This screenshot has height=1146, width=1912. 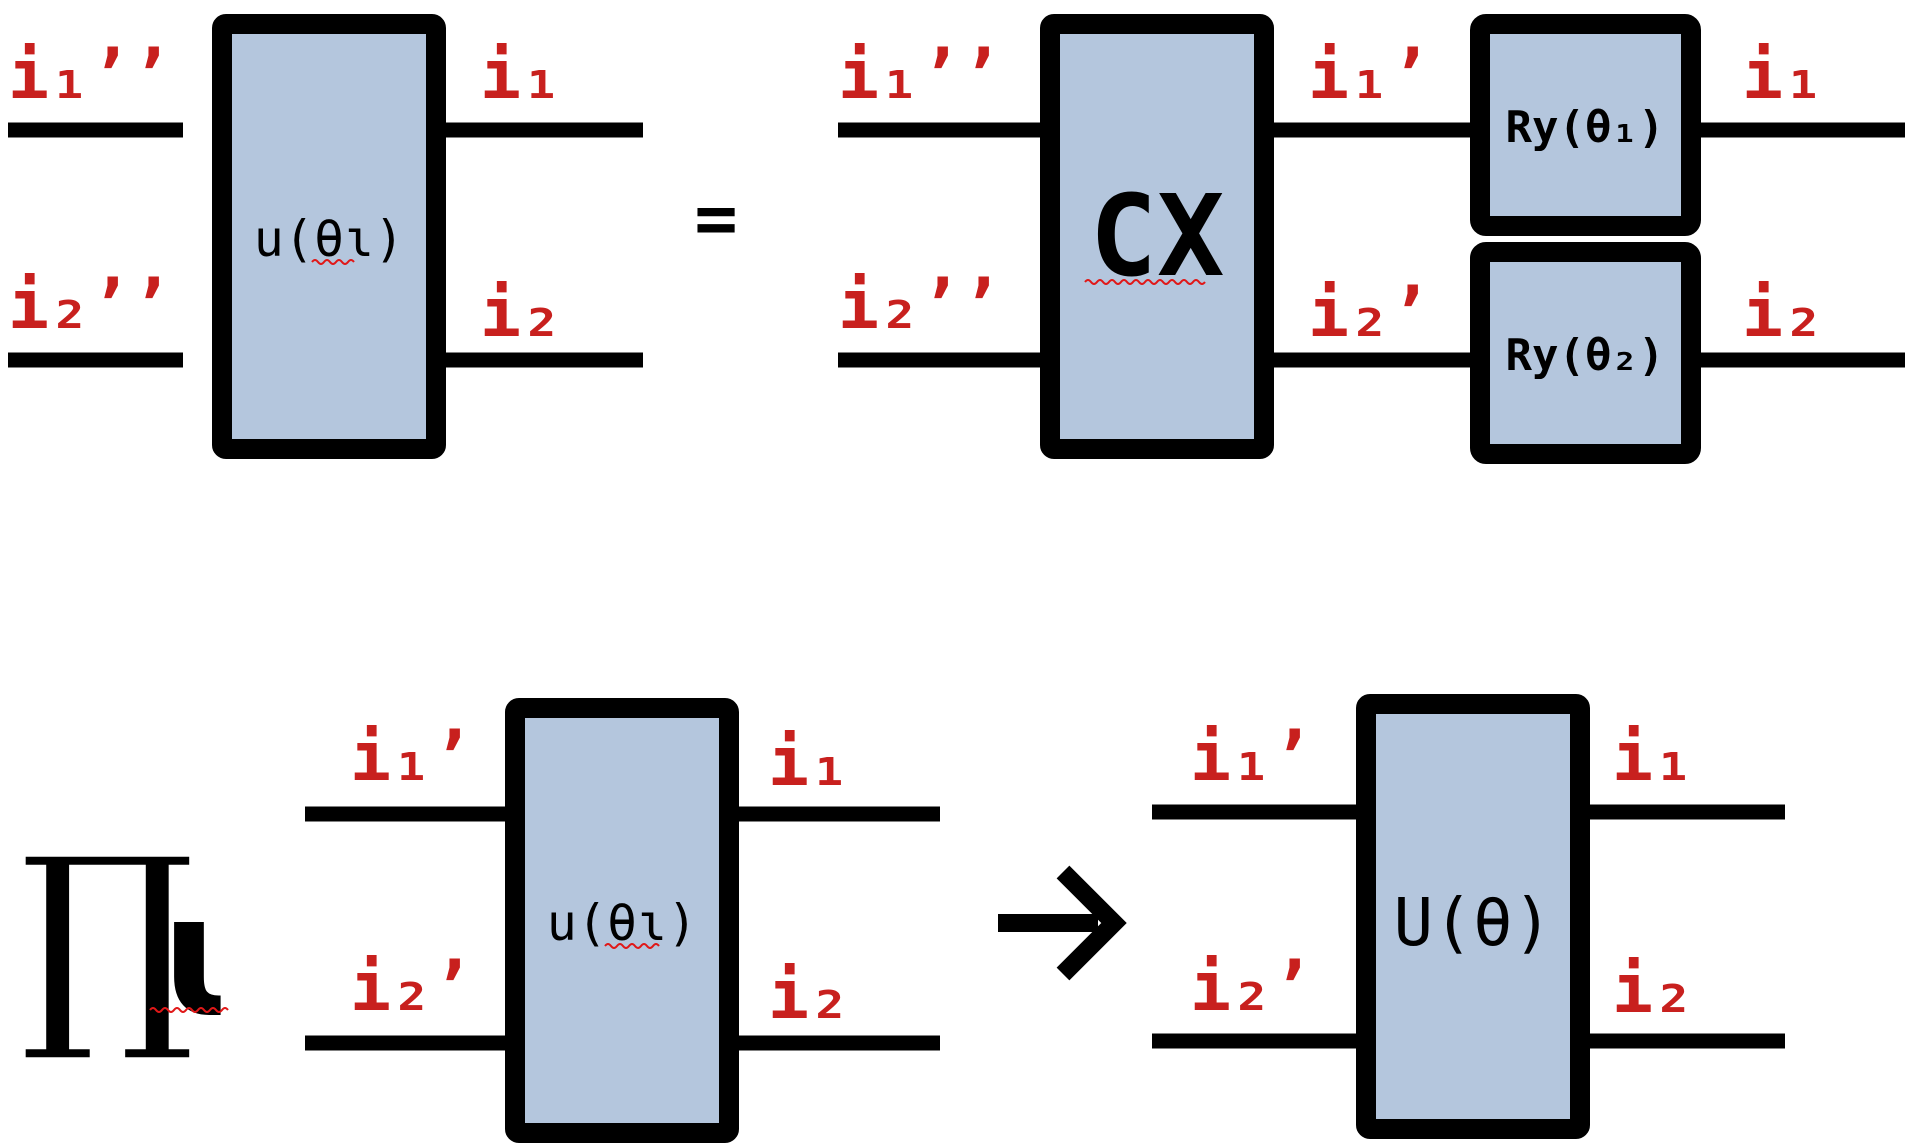 I want to click on gate-U-theta, so click(x=1473, y=916).